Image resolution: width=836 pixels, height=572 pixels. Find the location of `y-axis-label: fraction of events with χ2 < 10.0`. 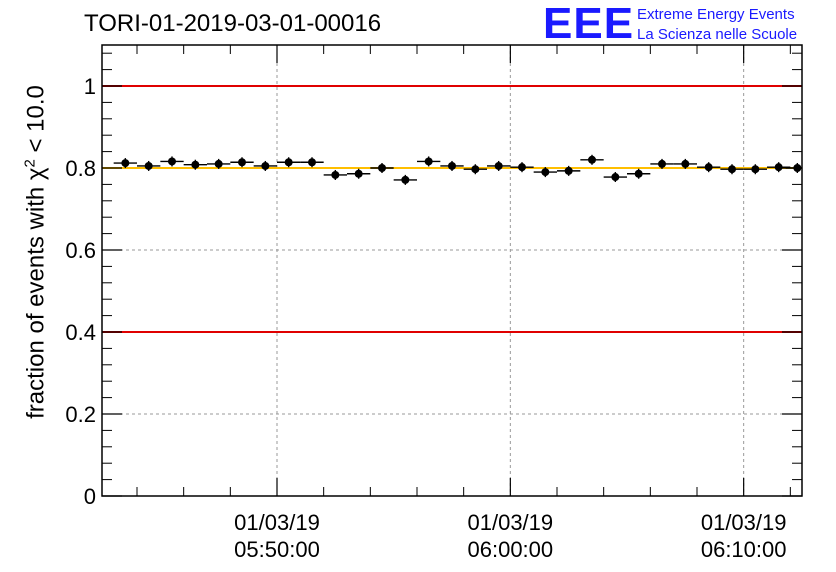

y-axis-label: fraction of events with χ2 < 10.0 is located at coordinates (36, 252).